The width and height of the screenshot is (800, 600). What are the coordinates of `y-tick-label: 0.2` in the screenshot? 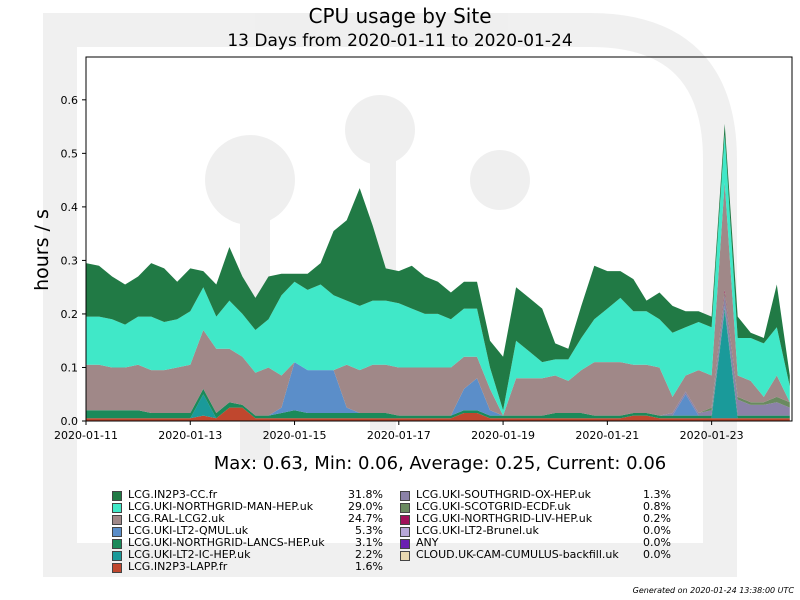 It's located at (70, 314).